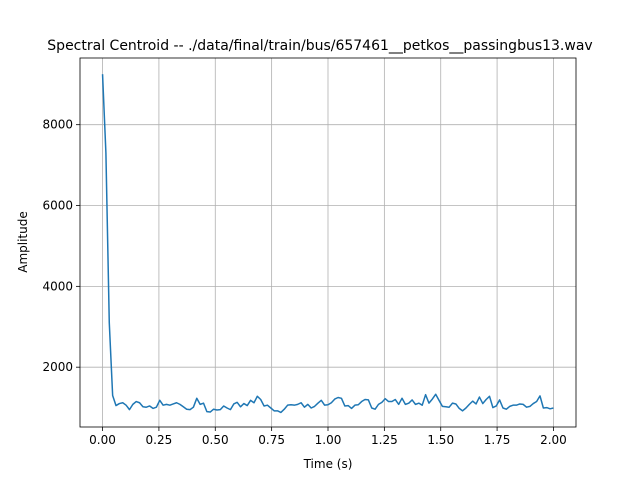 This screenshot has height=480, width=640. I want to click on y-tick-label: 4000, so click(57, 286).